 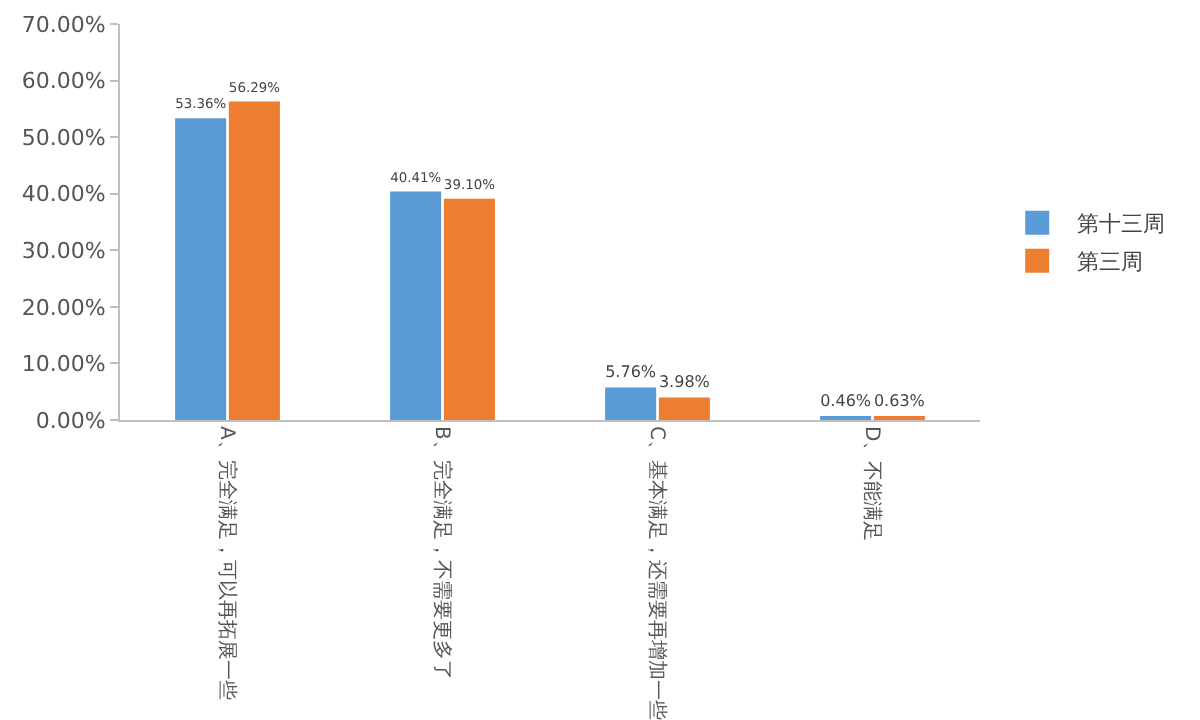 What do you see at coordinates (63, 250) in the screenshot?
I see `y-tick-label: 30.00%` at bounding box center [63, 250].